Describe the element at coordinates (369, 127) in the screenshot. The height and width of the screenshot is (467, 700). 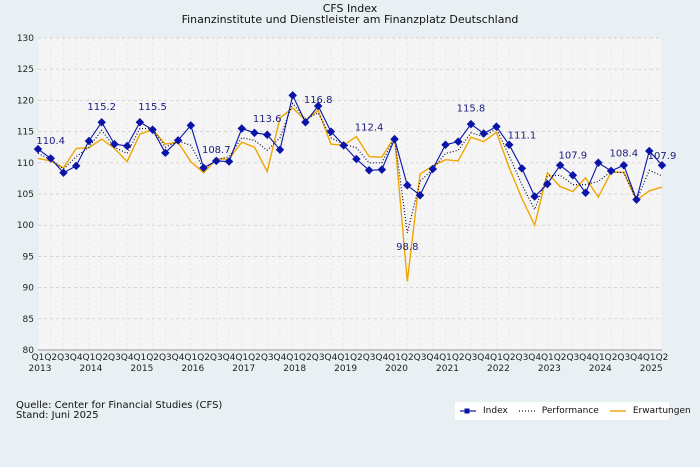
I see `value-annotation: 112.4` at that location.